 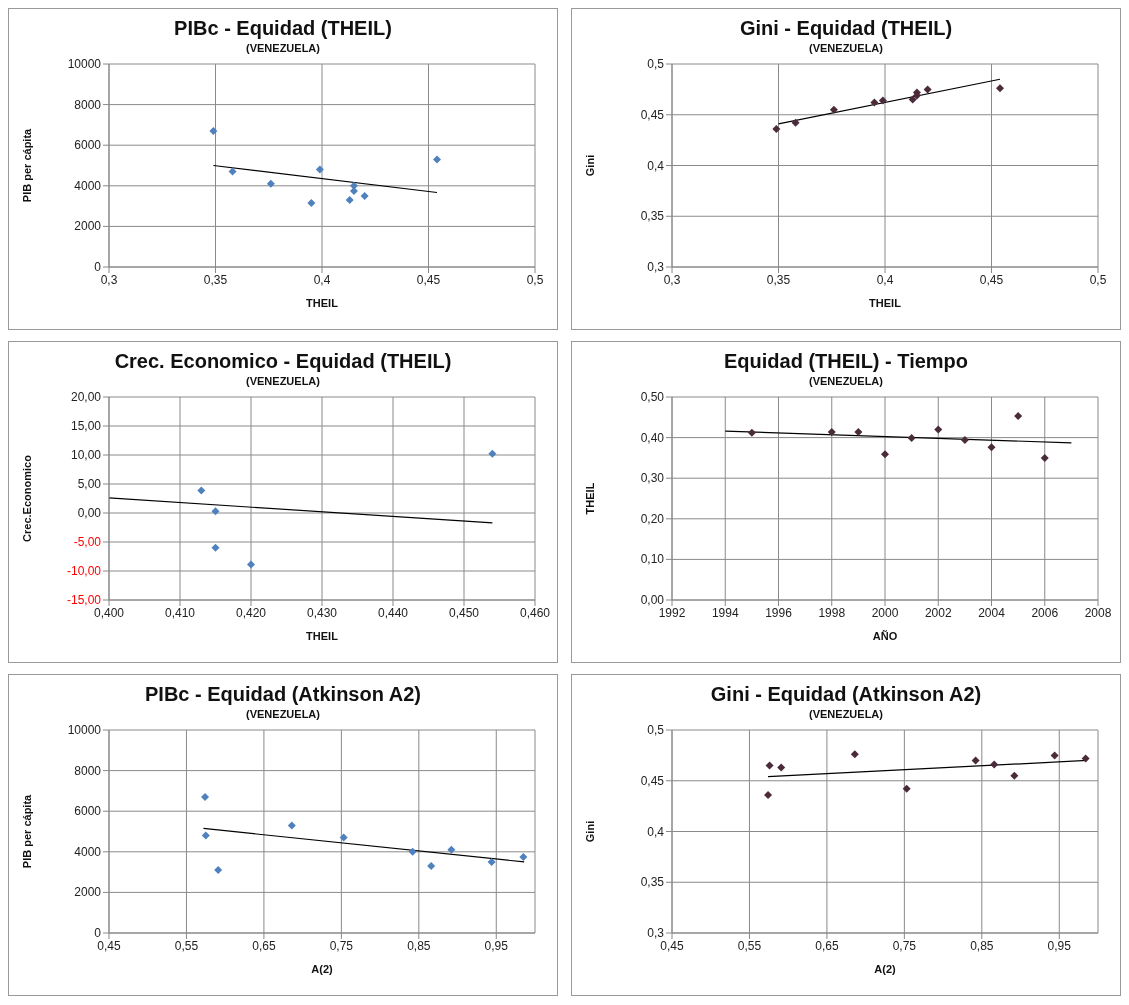 What do you see at coordinates (885, 612) in the screenshot?
I see `x-tick-label: 2000` at bounding box center [885, 612].